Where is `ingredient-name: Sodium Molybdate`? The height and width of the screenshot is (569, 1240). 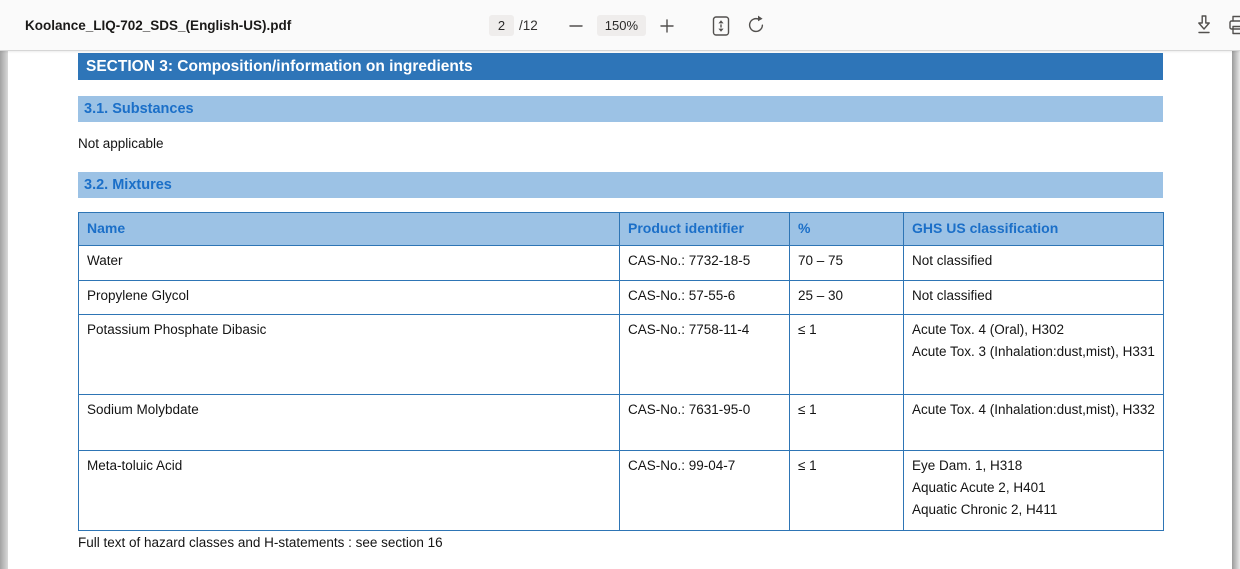 ingredient-name: Sodium Molybdate is located at coordinates (349, 422).